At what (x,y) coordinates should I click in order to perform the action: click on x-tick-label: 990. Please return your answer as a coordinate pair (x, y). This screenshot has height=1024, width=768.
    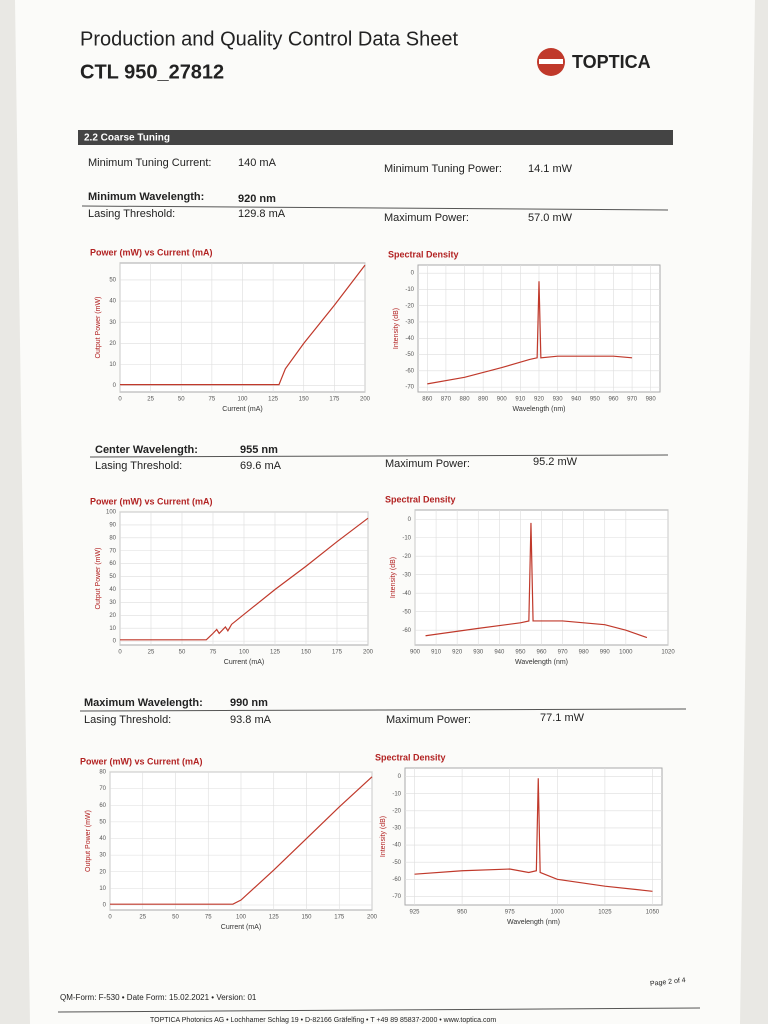
    Looking at the image, I should click on (605, 653).